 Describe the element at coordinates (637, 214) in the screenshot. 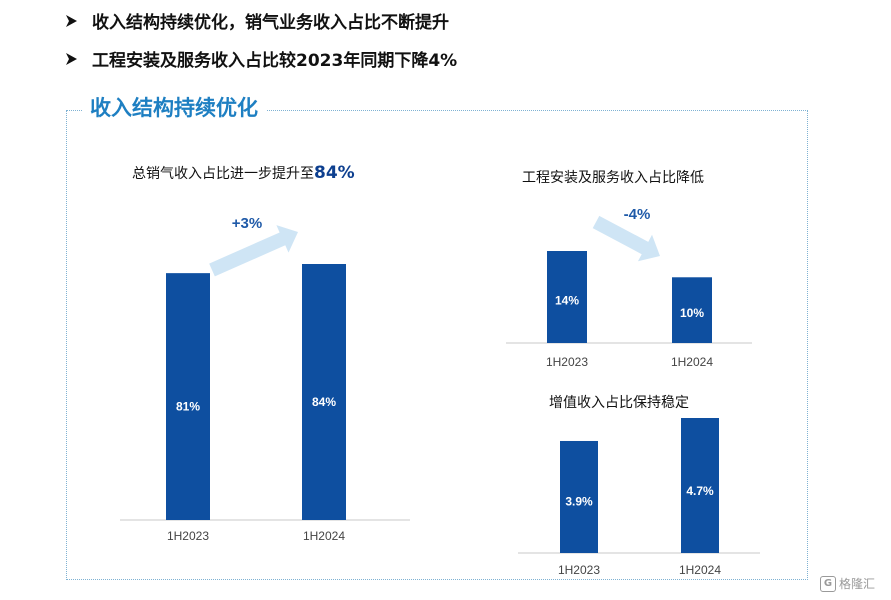

I see `change-label-2: -4%` at that location.